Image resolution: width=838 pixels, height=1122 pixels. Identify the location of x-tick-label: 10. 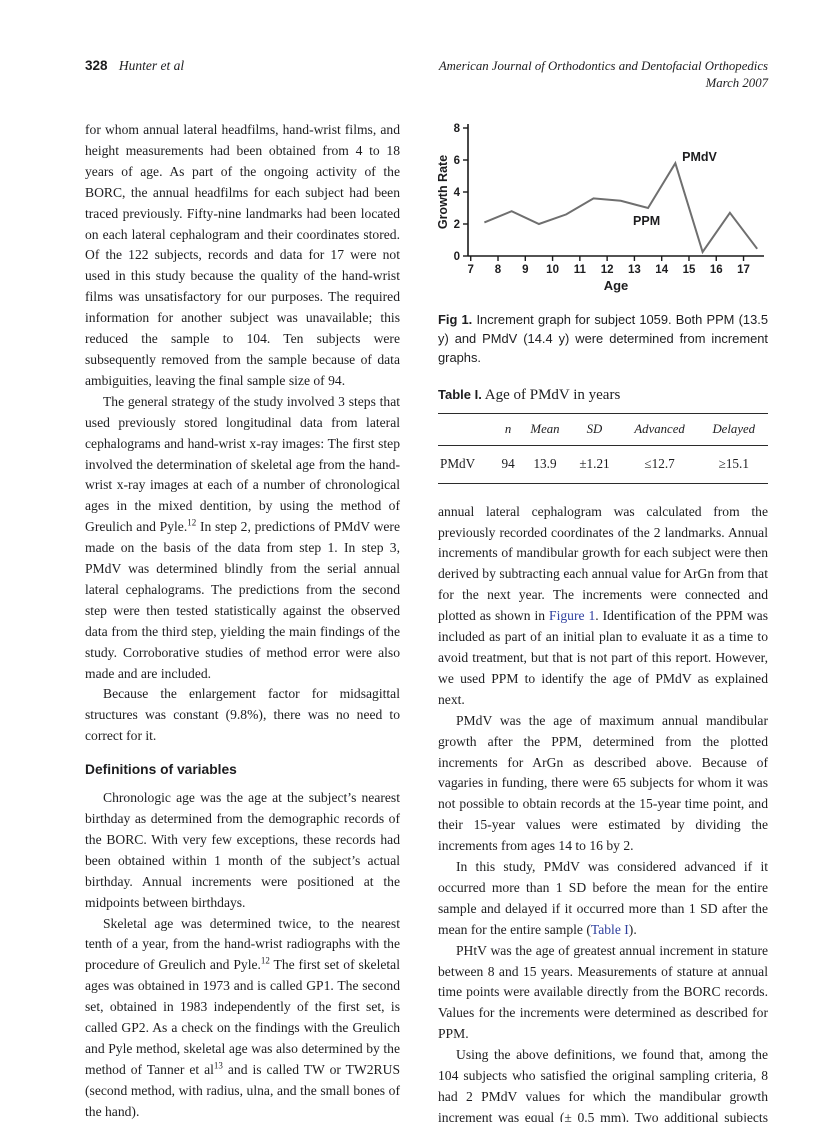
(552, 270).